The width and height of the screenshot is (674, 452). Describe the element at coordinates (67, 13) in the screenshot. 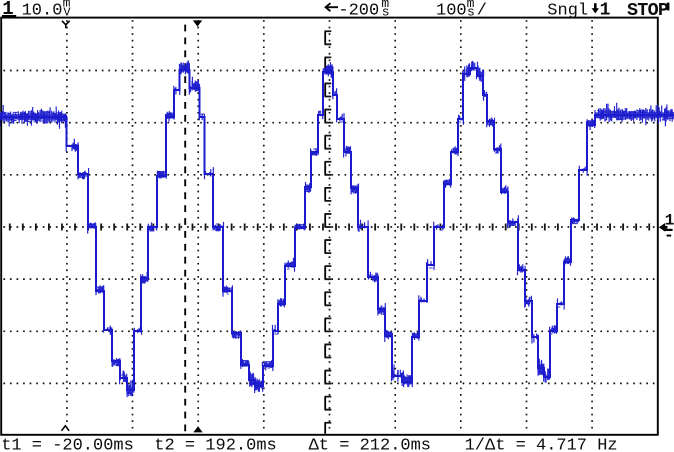

I see `svg-text: V` at that location.